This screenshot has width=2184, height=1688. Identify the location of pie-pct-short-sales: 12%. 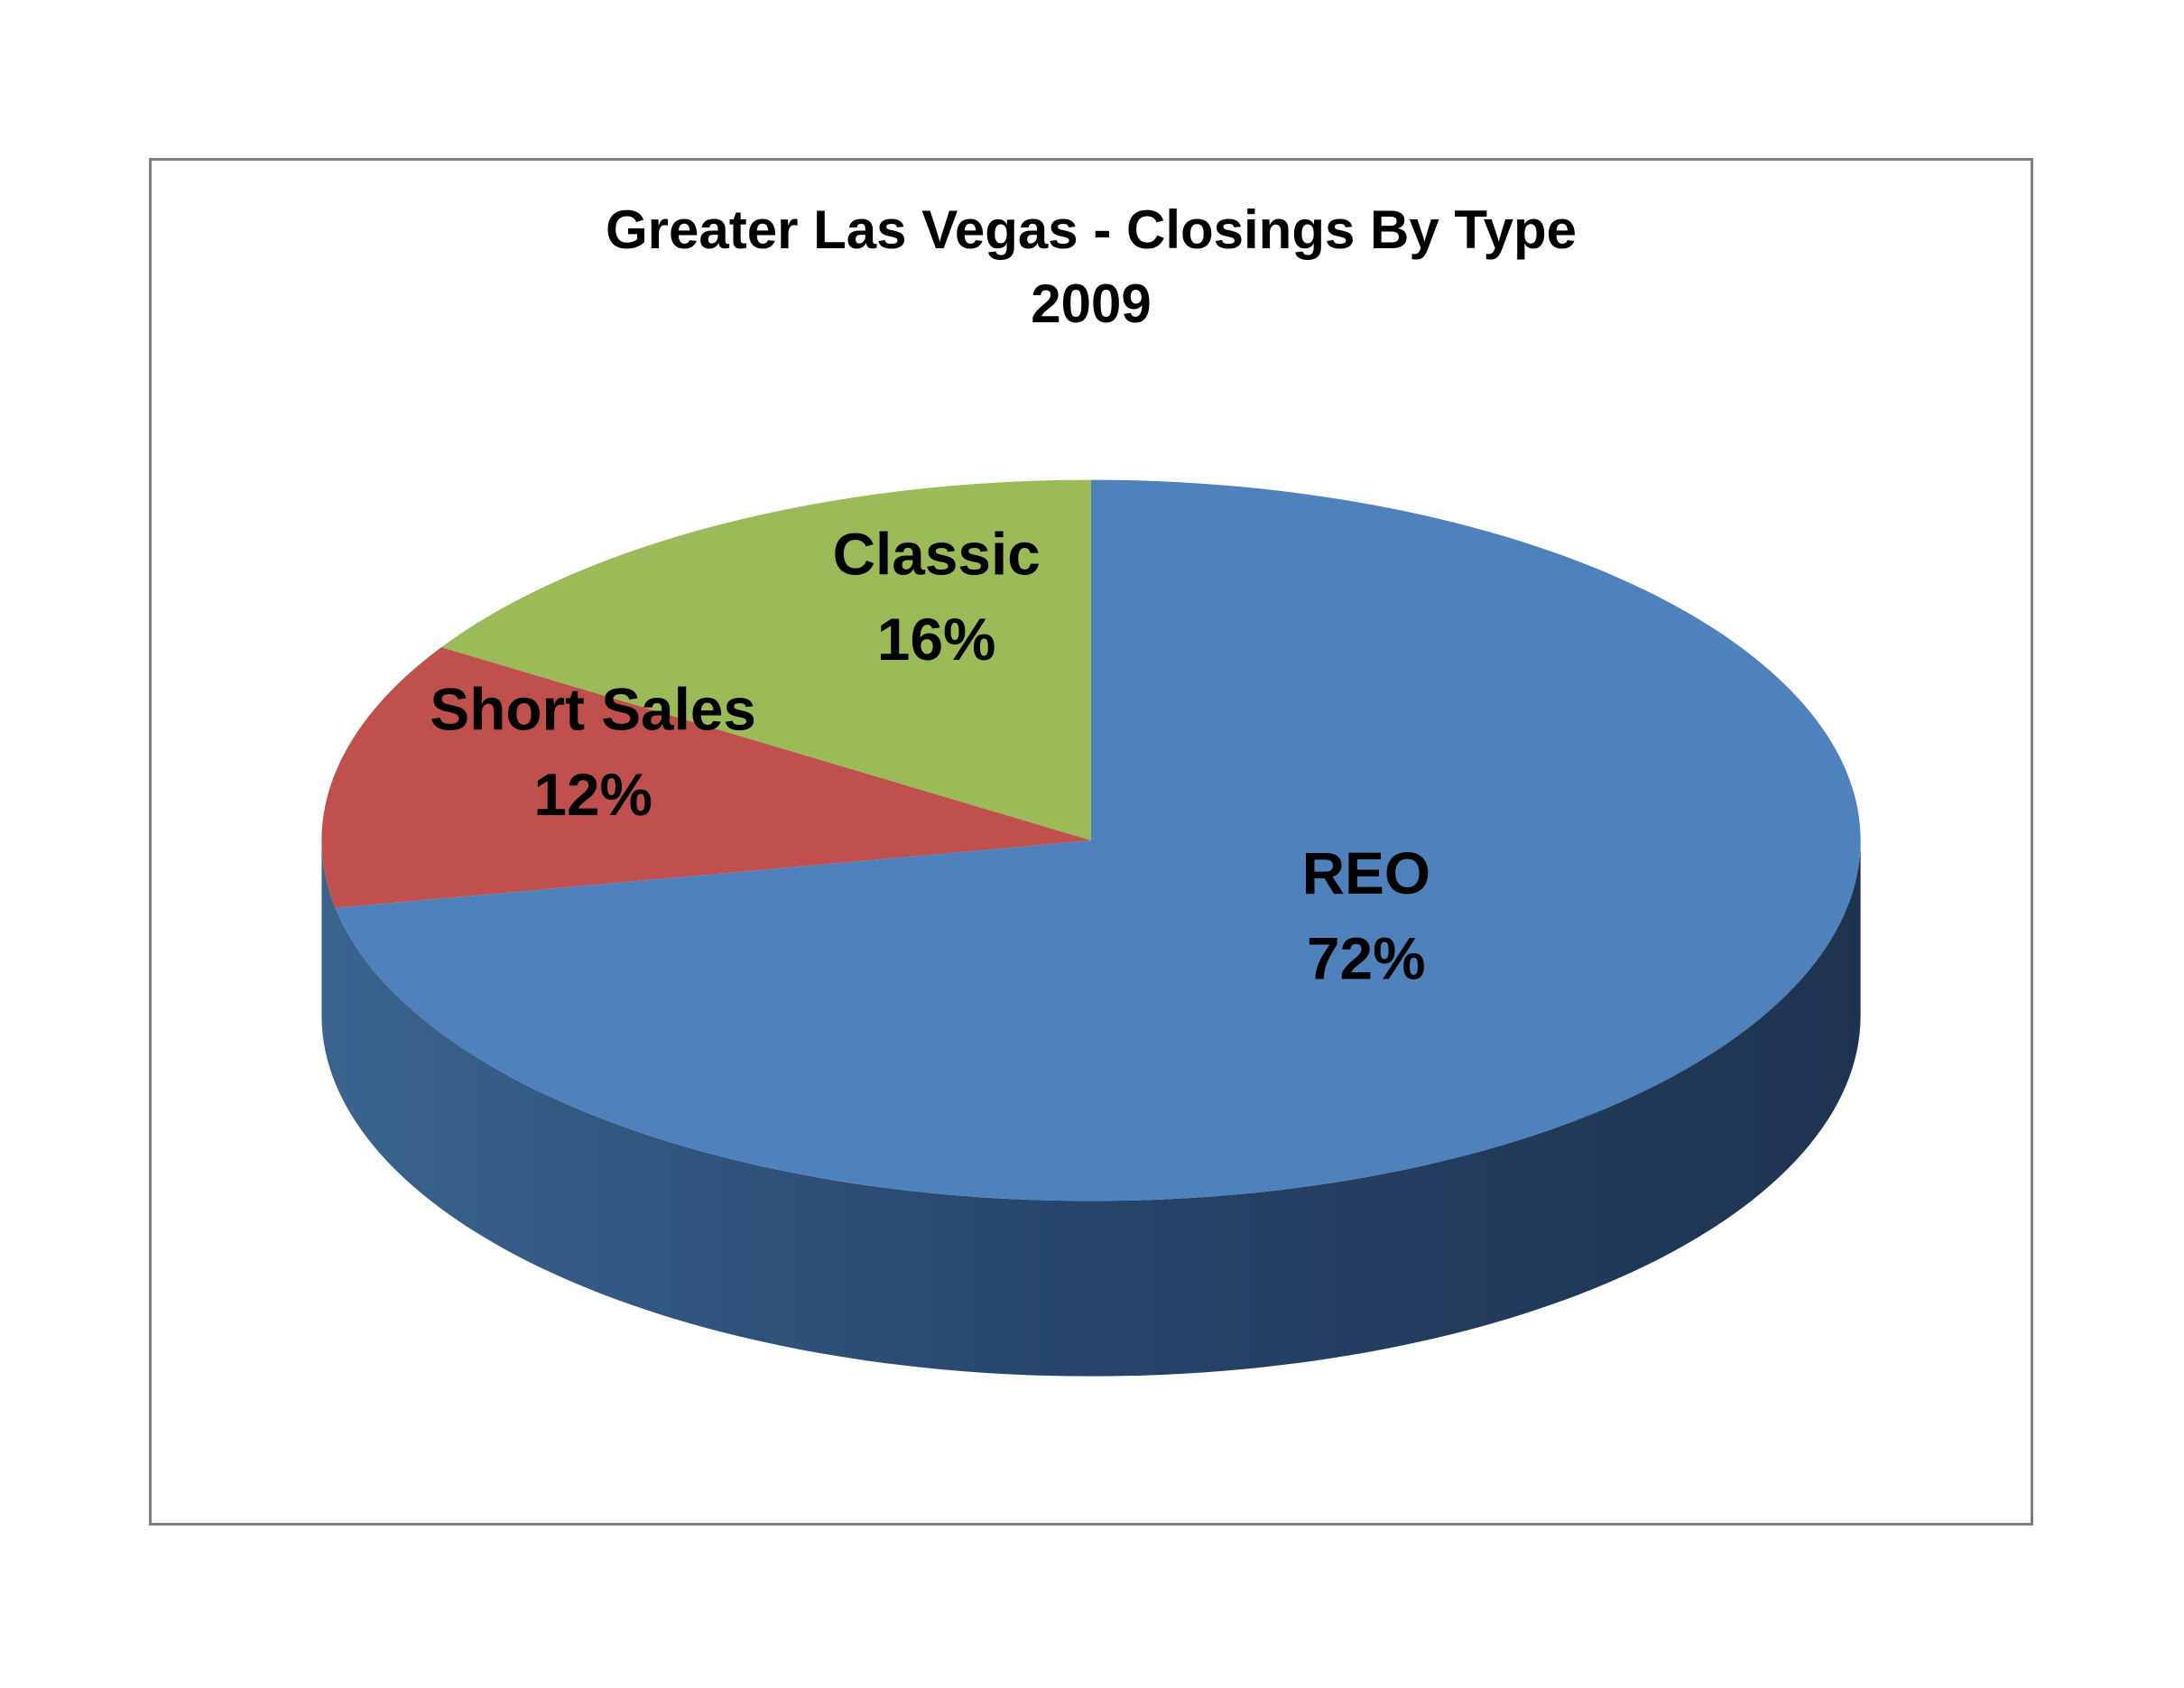
(592, 795).